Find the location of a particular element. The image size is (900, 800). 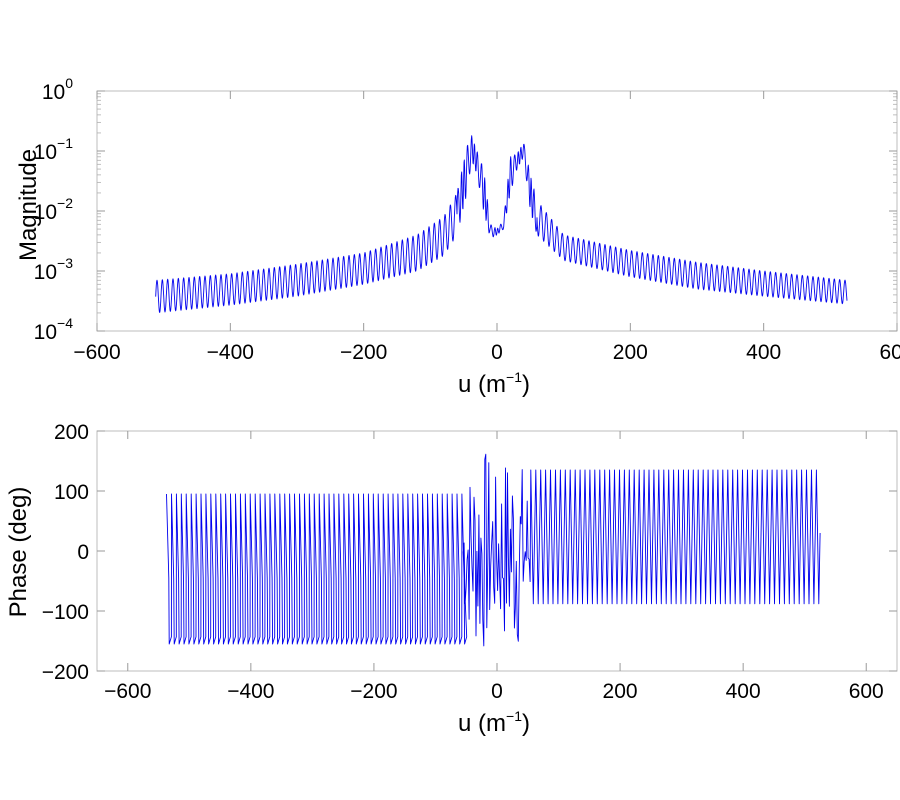

phase-x-axis-label: u (m−1) is located at coordinates (494, 722).